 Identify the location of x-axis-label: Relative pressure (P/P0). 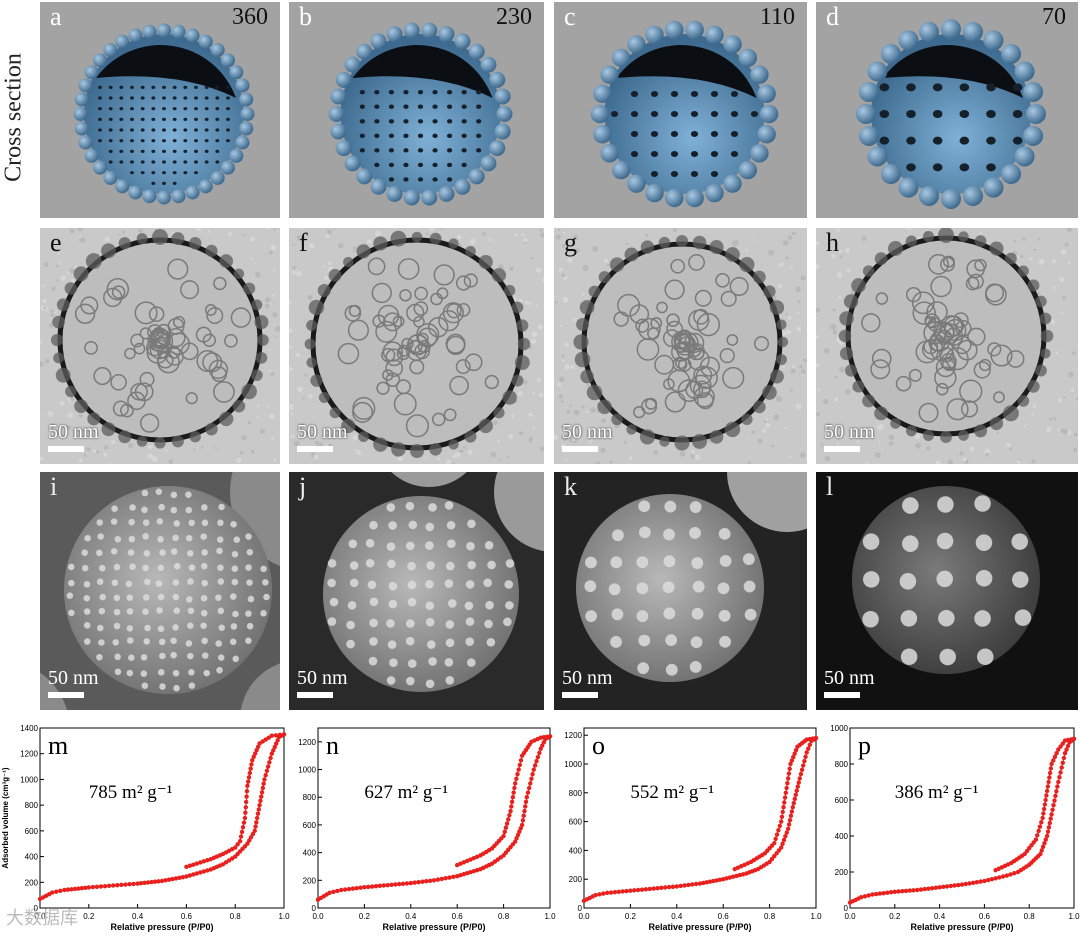
(433, 927).